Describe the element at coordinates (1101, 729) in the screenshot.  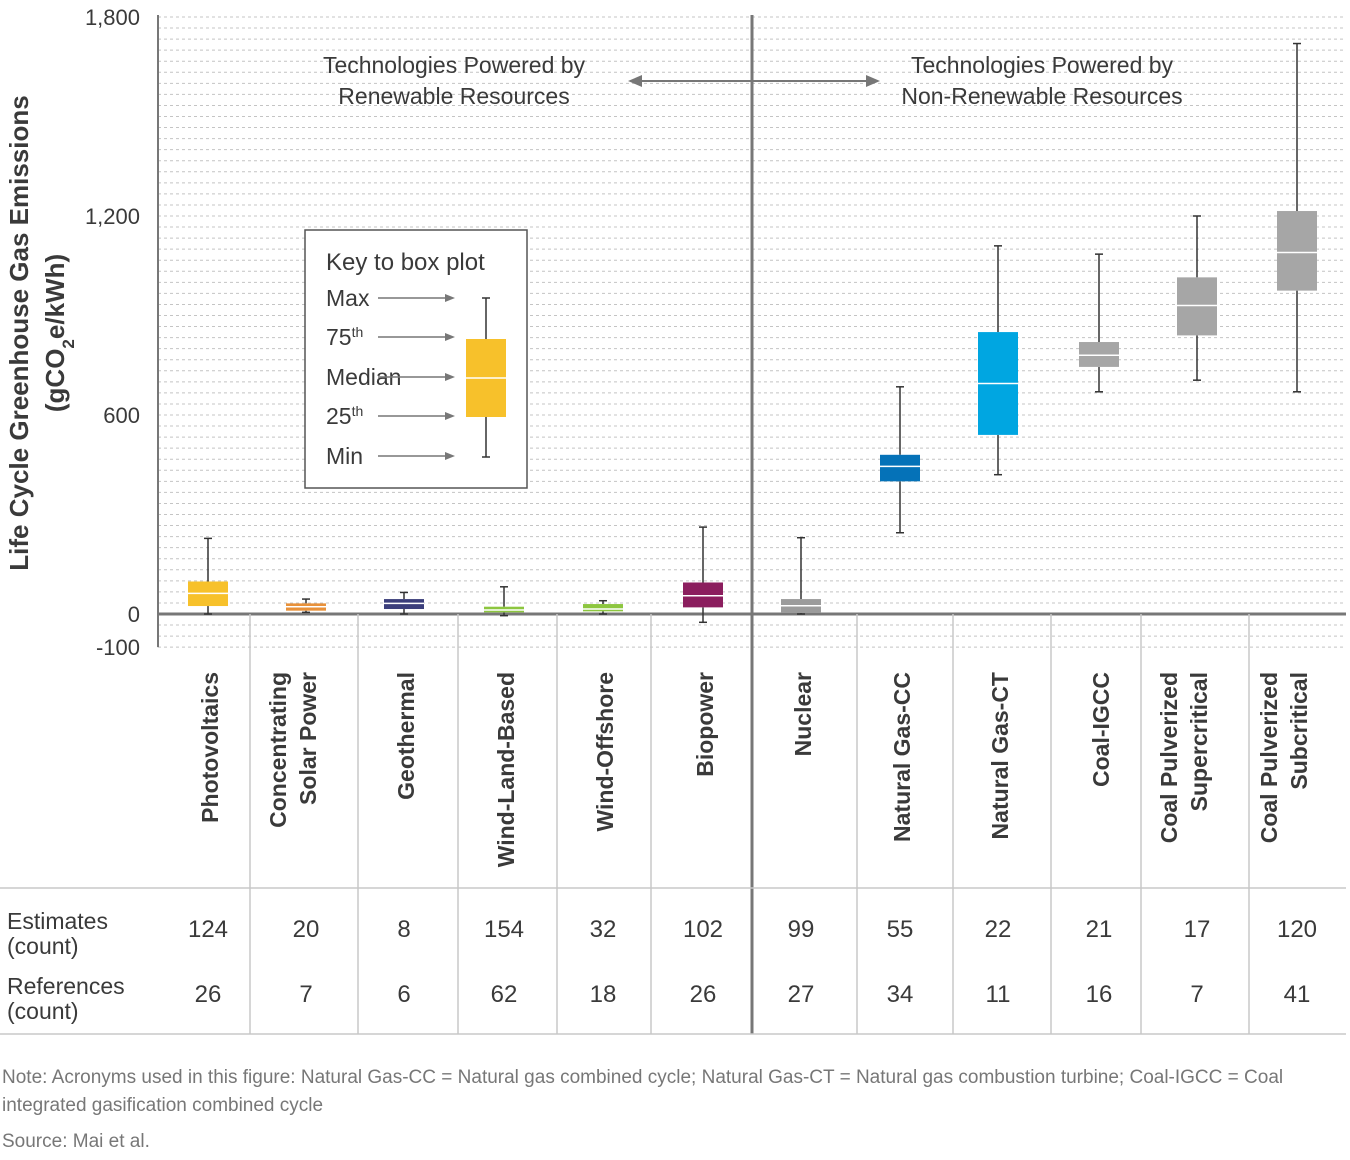
I see `category-label: Coal-IGCC` at that location.